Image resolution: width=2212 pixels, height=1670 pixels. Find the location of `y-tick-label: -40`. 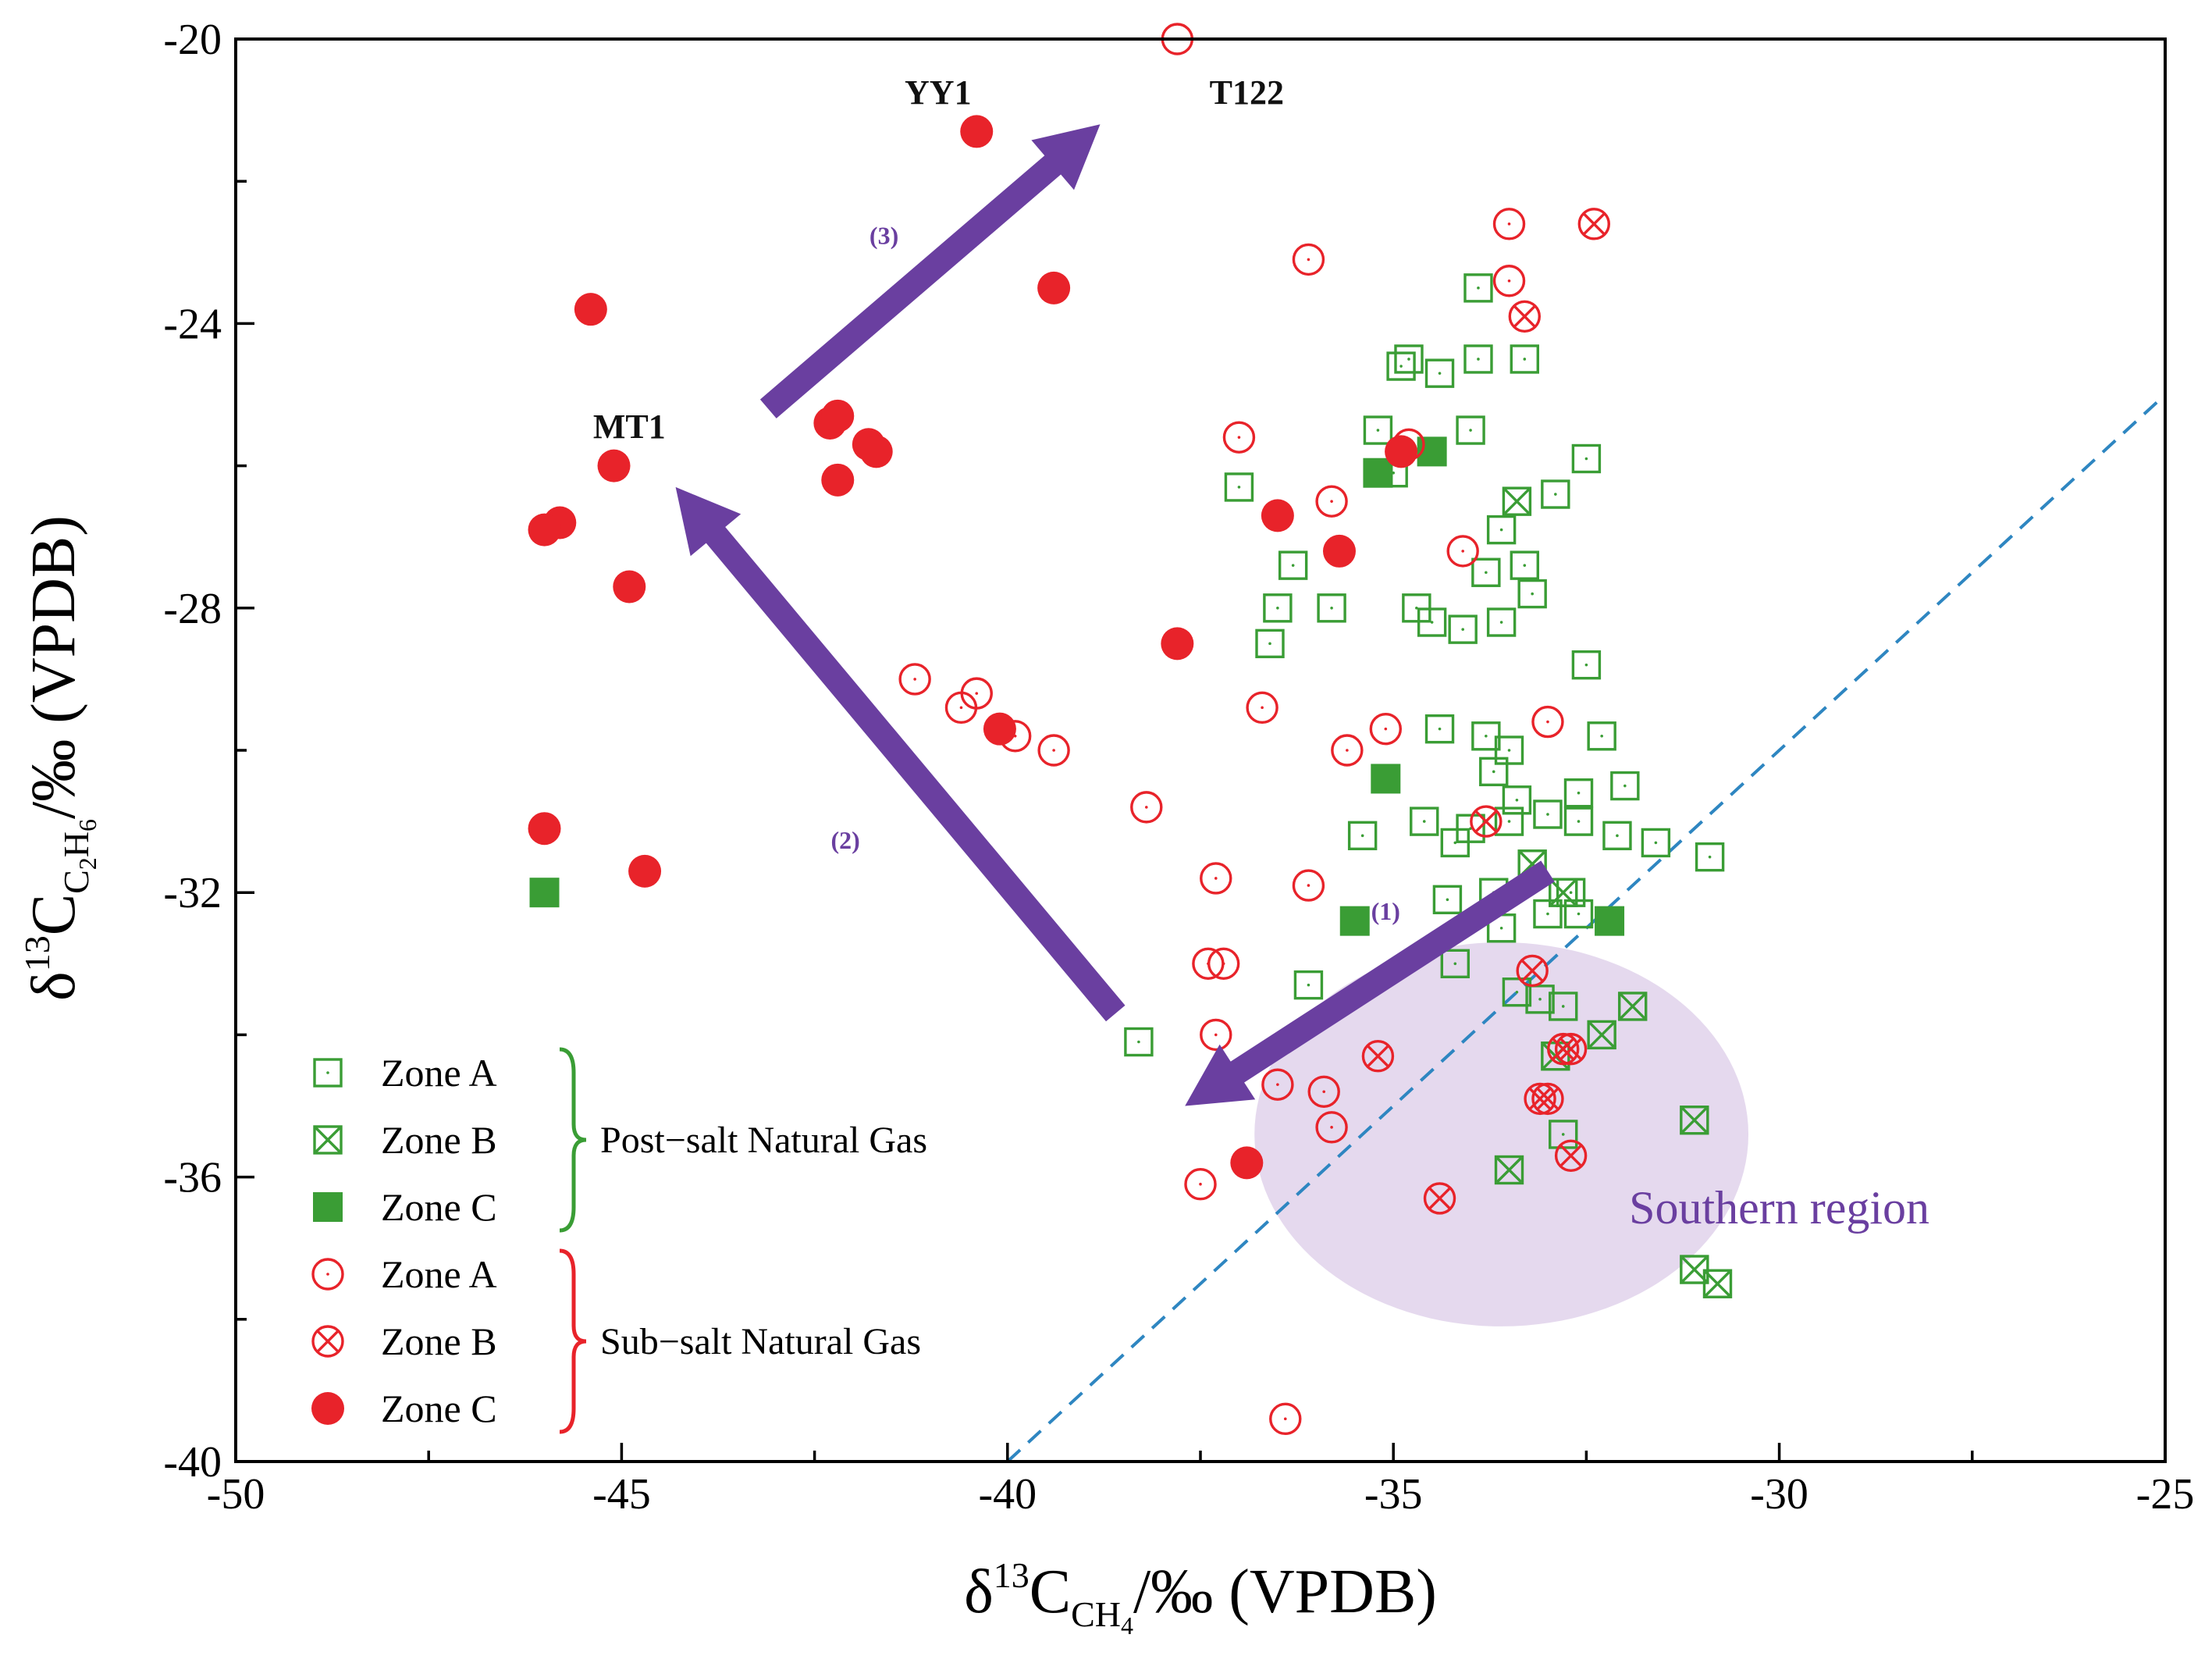

y-tick-label: -40 is located at coordinates (193, 1462).